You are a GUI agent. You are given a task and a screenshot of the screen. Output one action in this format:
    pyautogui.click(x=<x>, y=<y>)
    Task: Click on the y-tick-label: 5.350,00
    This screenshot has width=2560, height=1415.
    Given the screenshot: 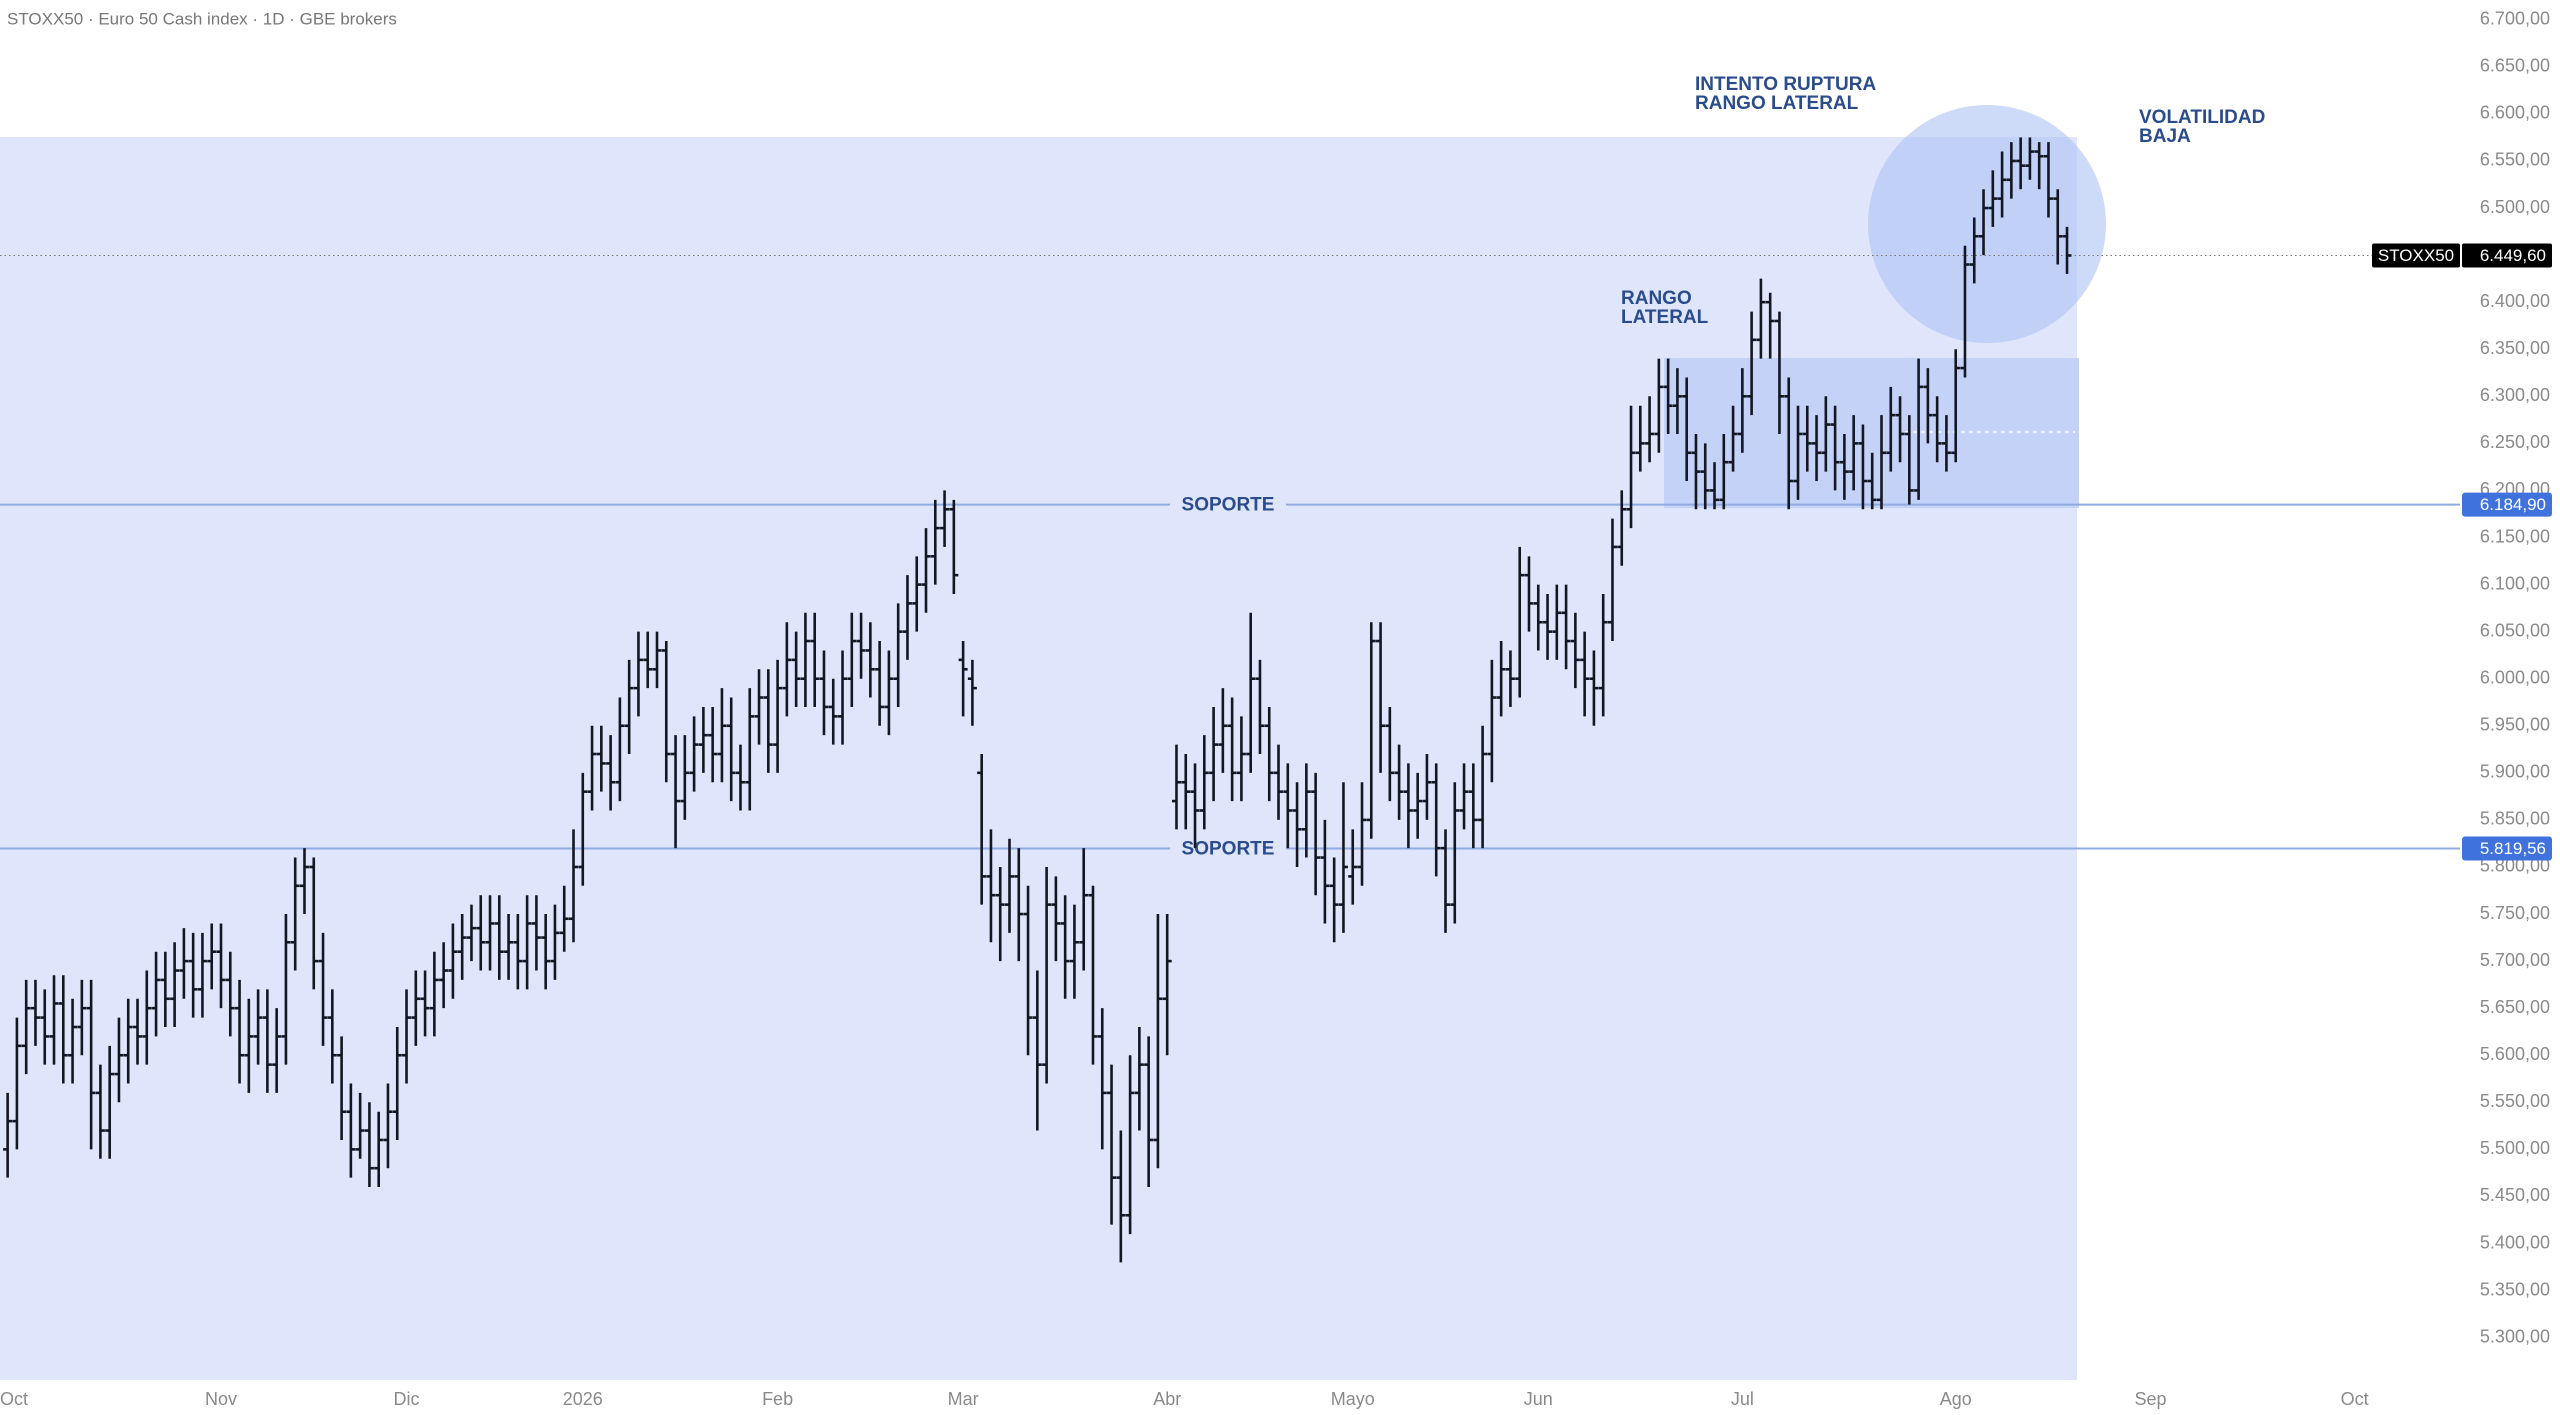 What is the action you would take?
    pyautogui.click(x=2515, y=1289)
    